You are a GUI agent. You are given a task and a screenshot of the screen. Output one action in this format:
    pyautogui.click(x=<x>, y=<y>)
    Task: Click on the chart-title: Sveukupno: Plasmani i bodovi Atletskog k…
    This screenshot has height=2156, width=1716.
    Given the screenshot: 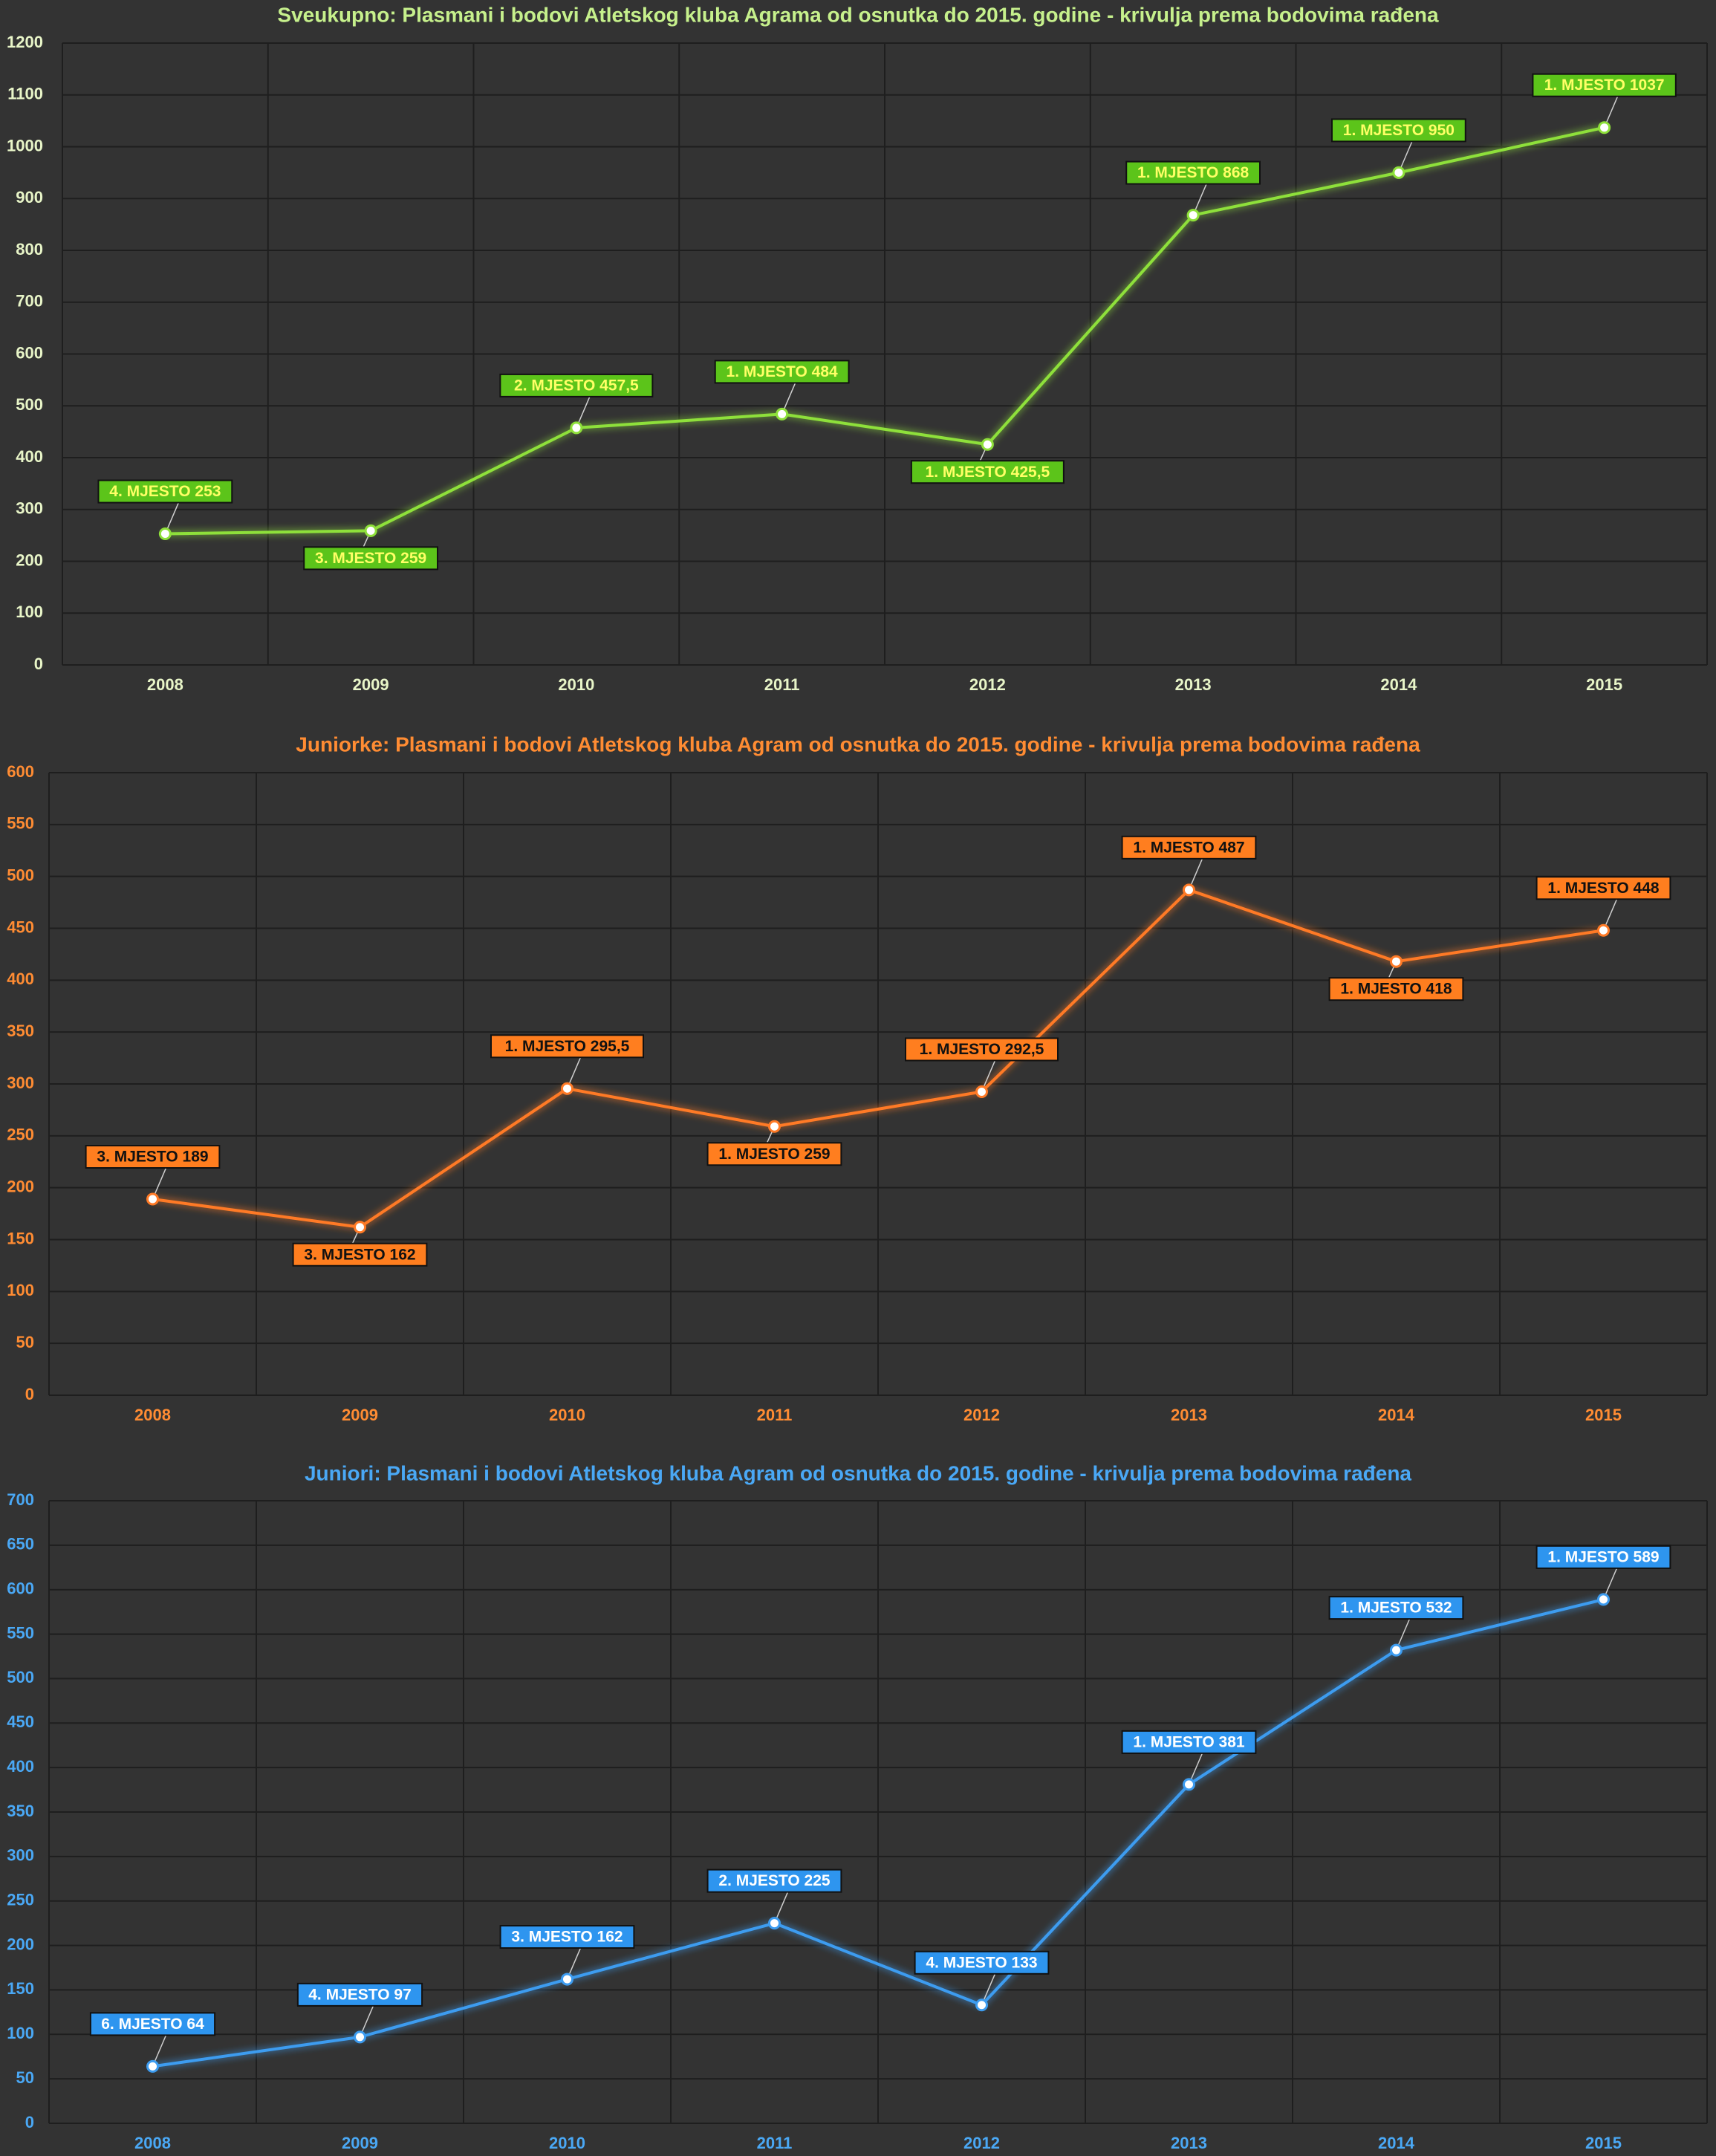 What is the action you would take?
    pyautogui.click(x=858, y=15)
    